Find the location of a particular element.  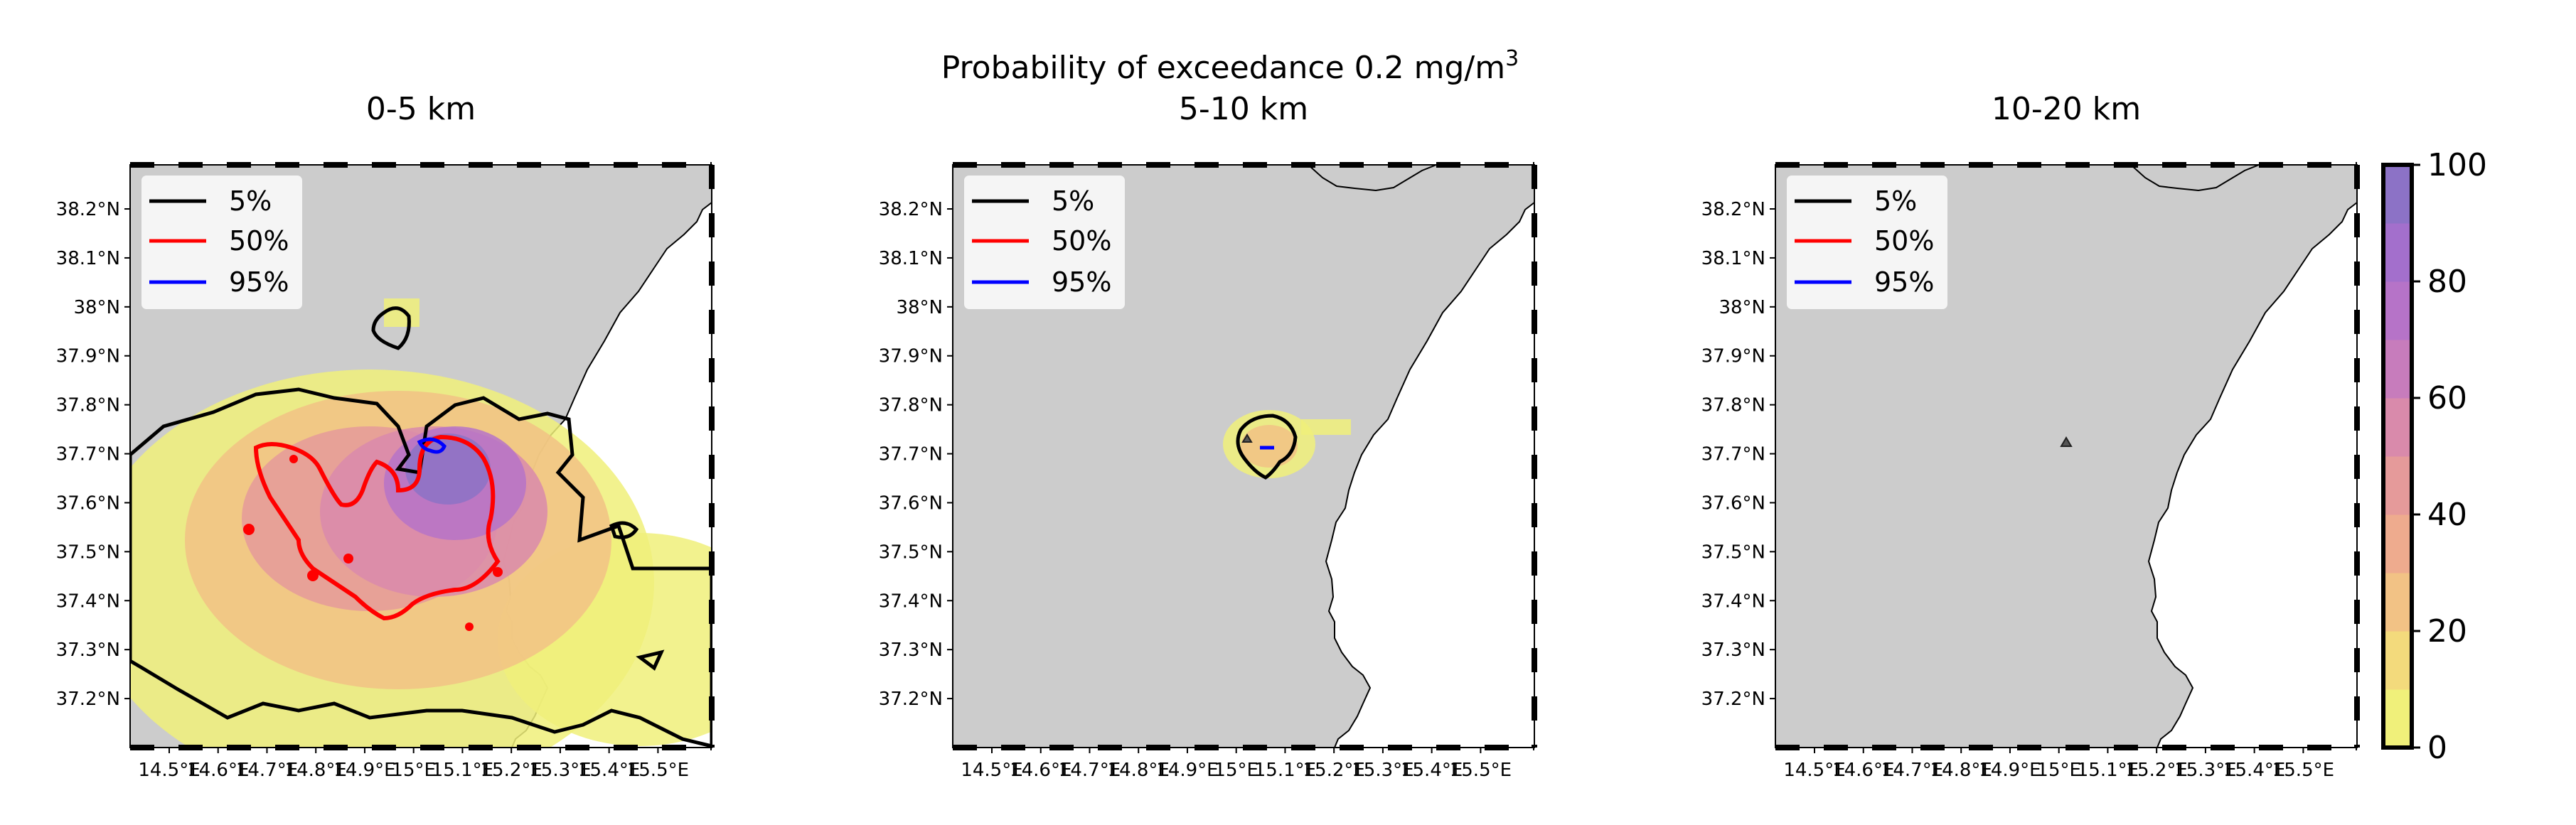

colorbar-tick-label: 0 is located at coordinates (2437, 748).